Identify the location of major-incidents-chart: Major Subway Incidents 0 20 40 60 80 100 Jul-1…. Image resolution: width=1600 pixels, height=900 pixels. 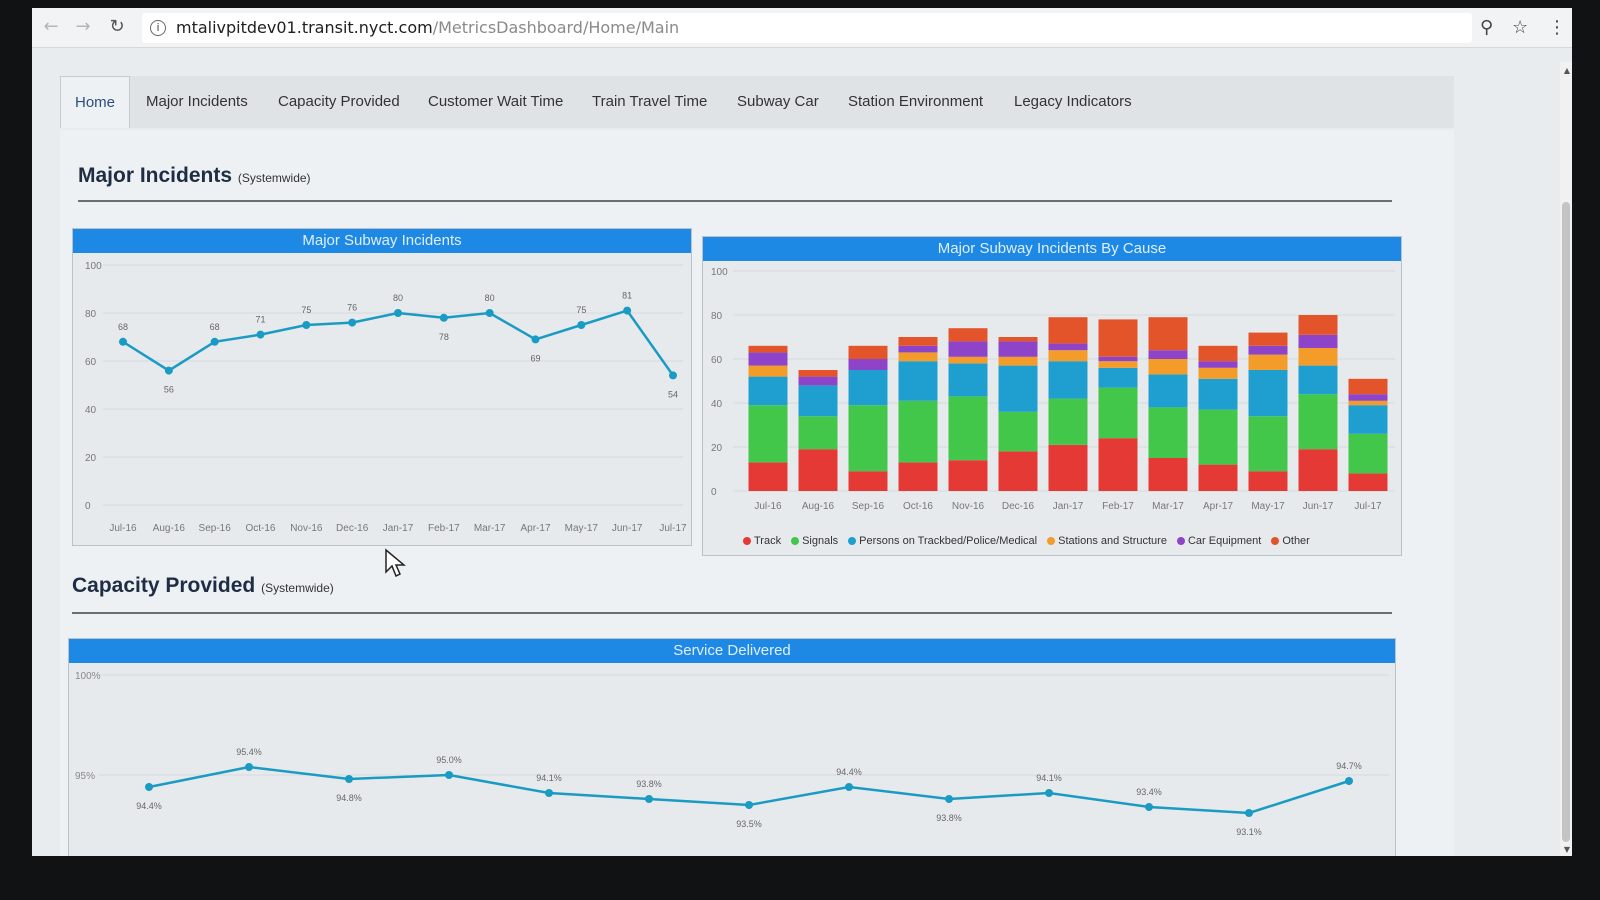
(382, 387).